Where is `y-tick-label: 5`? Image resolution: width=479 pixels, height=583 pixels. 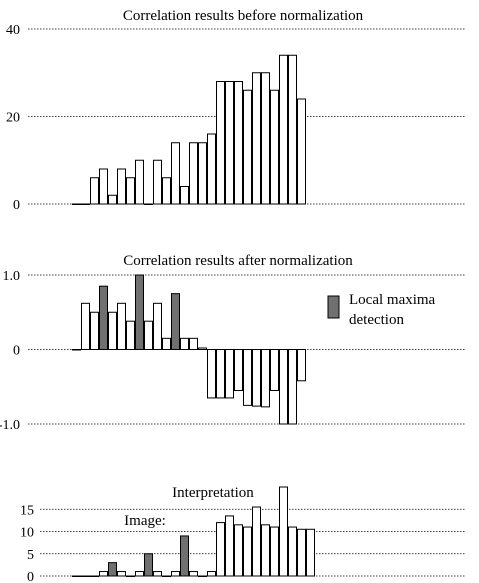
y-tick-label: 5 is located at coordinates (30, 555).